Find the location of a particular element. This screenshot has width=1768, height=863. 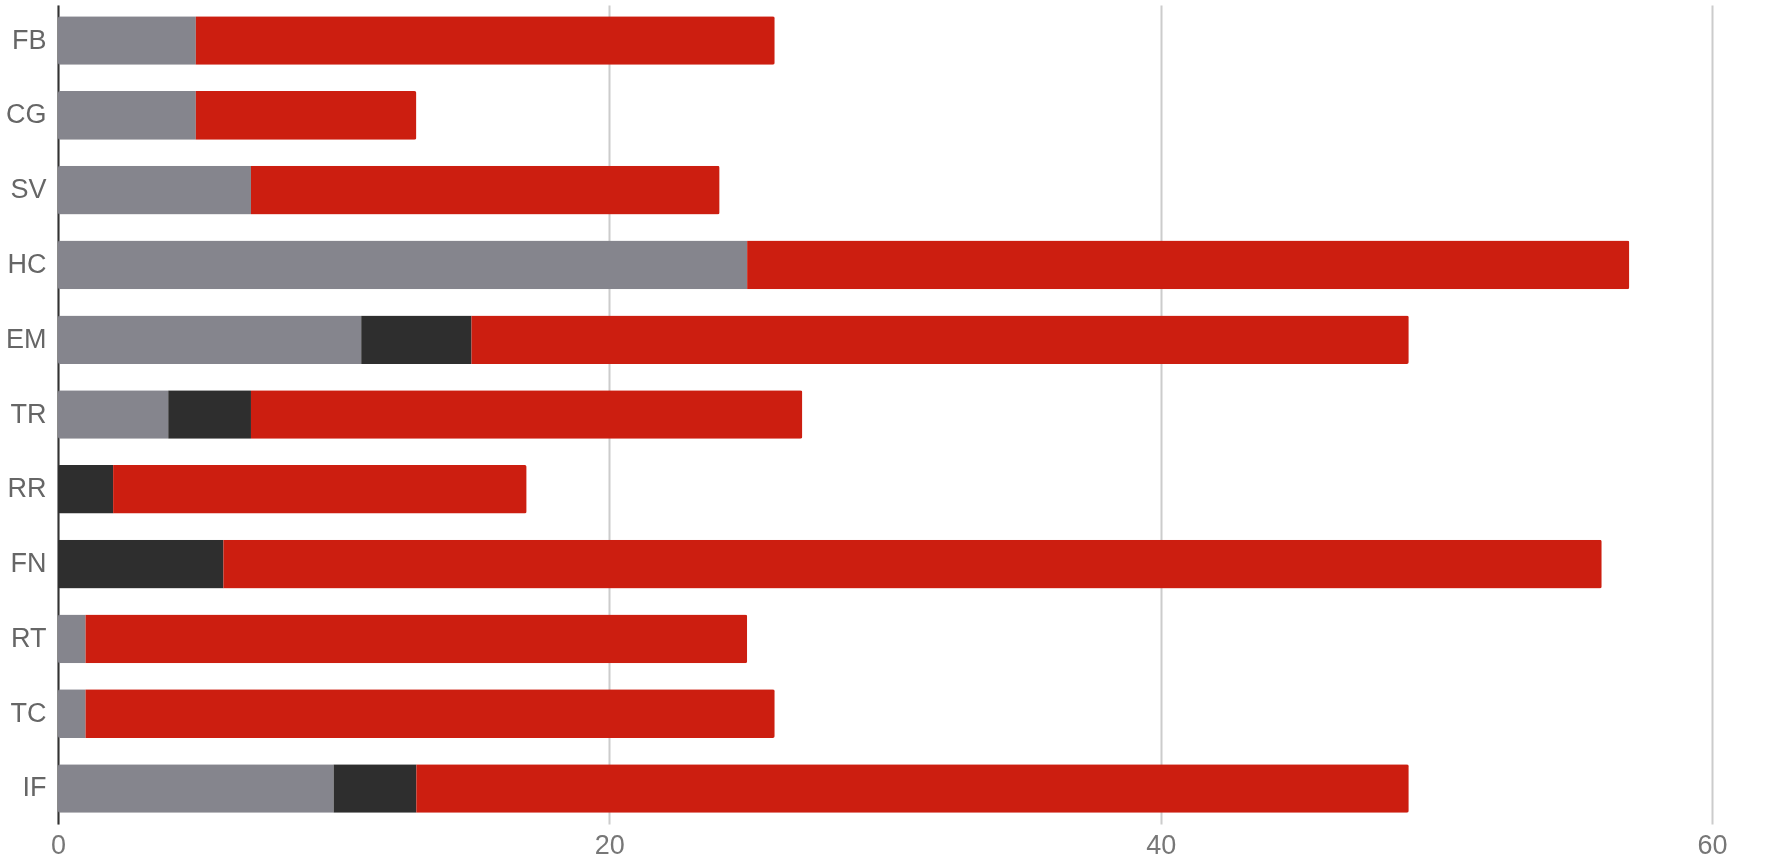

y-tick-label: TR is located at coordinates (28, 413).